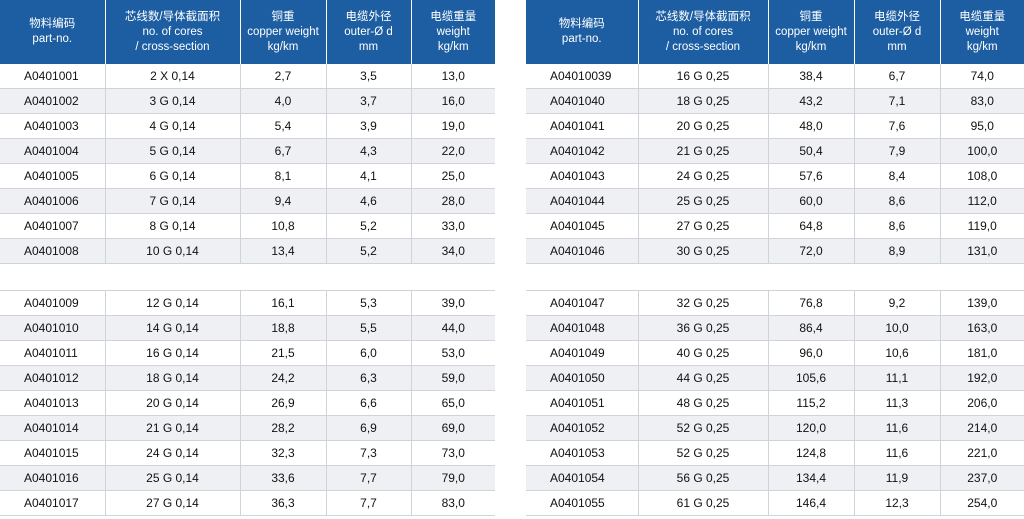 The height and width of the screenshot is (519, 1024). I want to click on table-row: A04010039 16 G 0,25 38,4 6,7 74,0, so click(775, 76).